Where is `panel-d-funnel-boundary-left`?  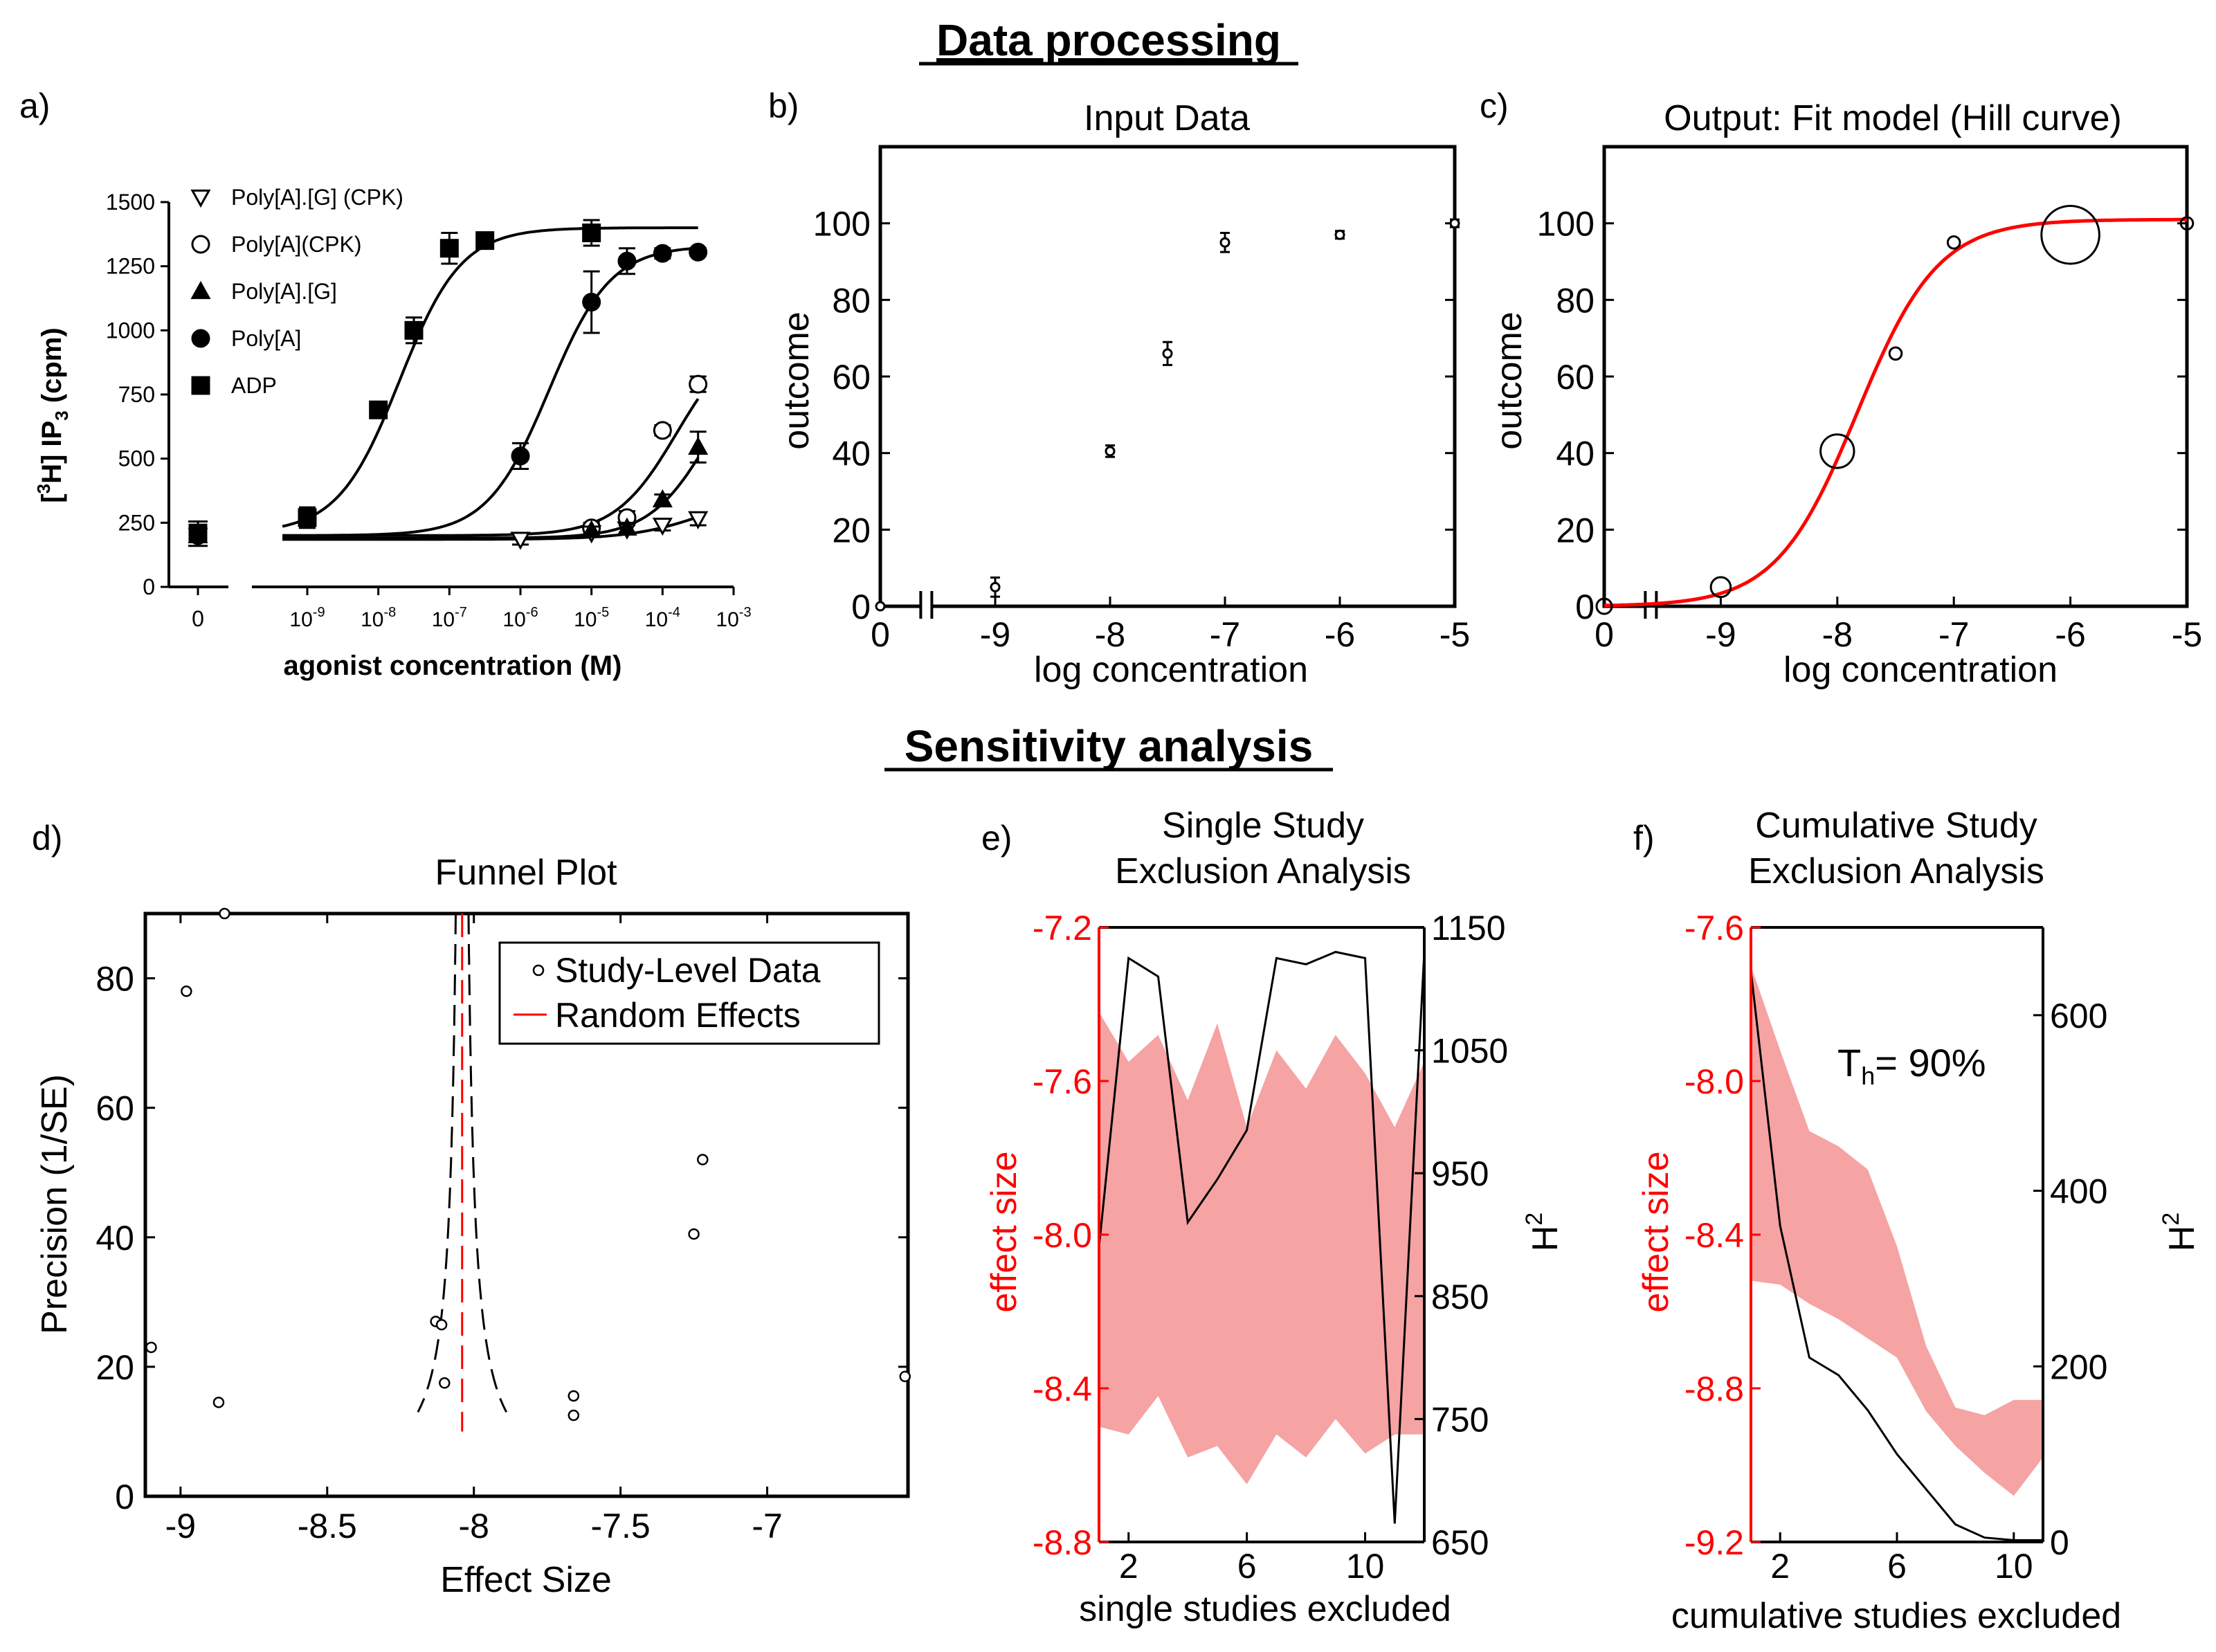
panel-d-funnel-boundary-left is located at coordinates (437, 1163).